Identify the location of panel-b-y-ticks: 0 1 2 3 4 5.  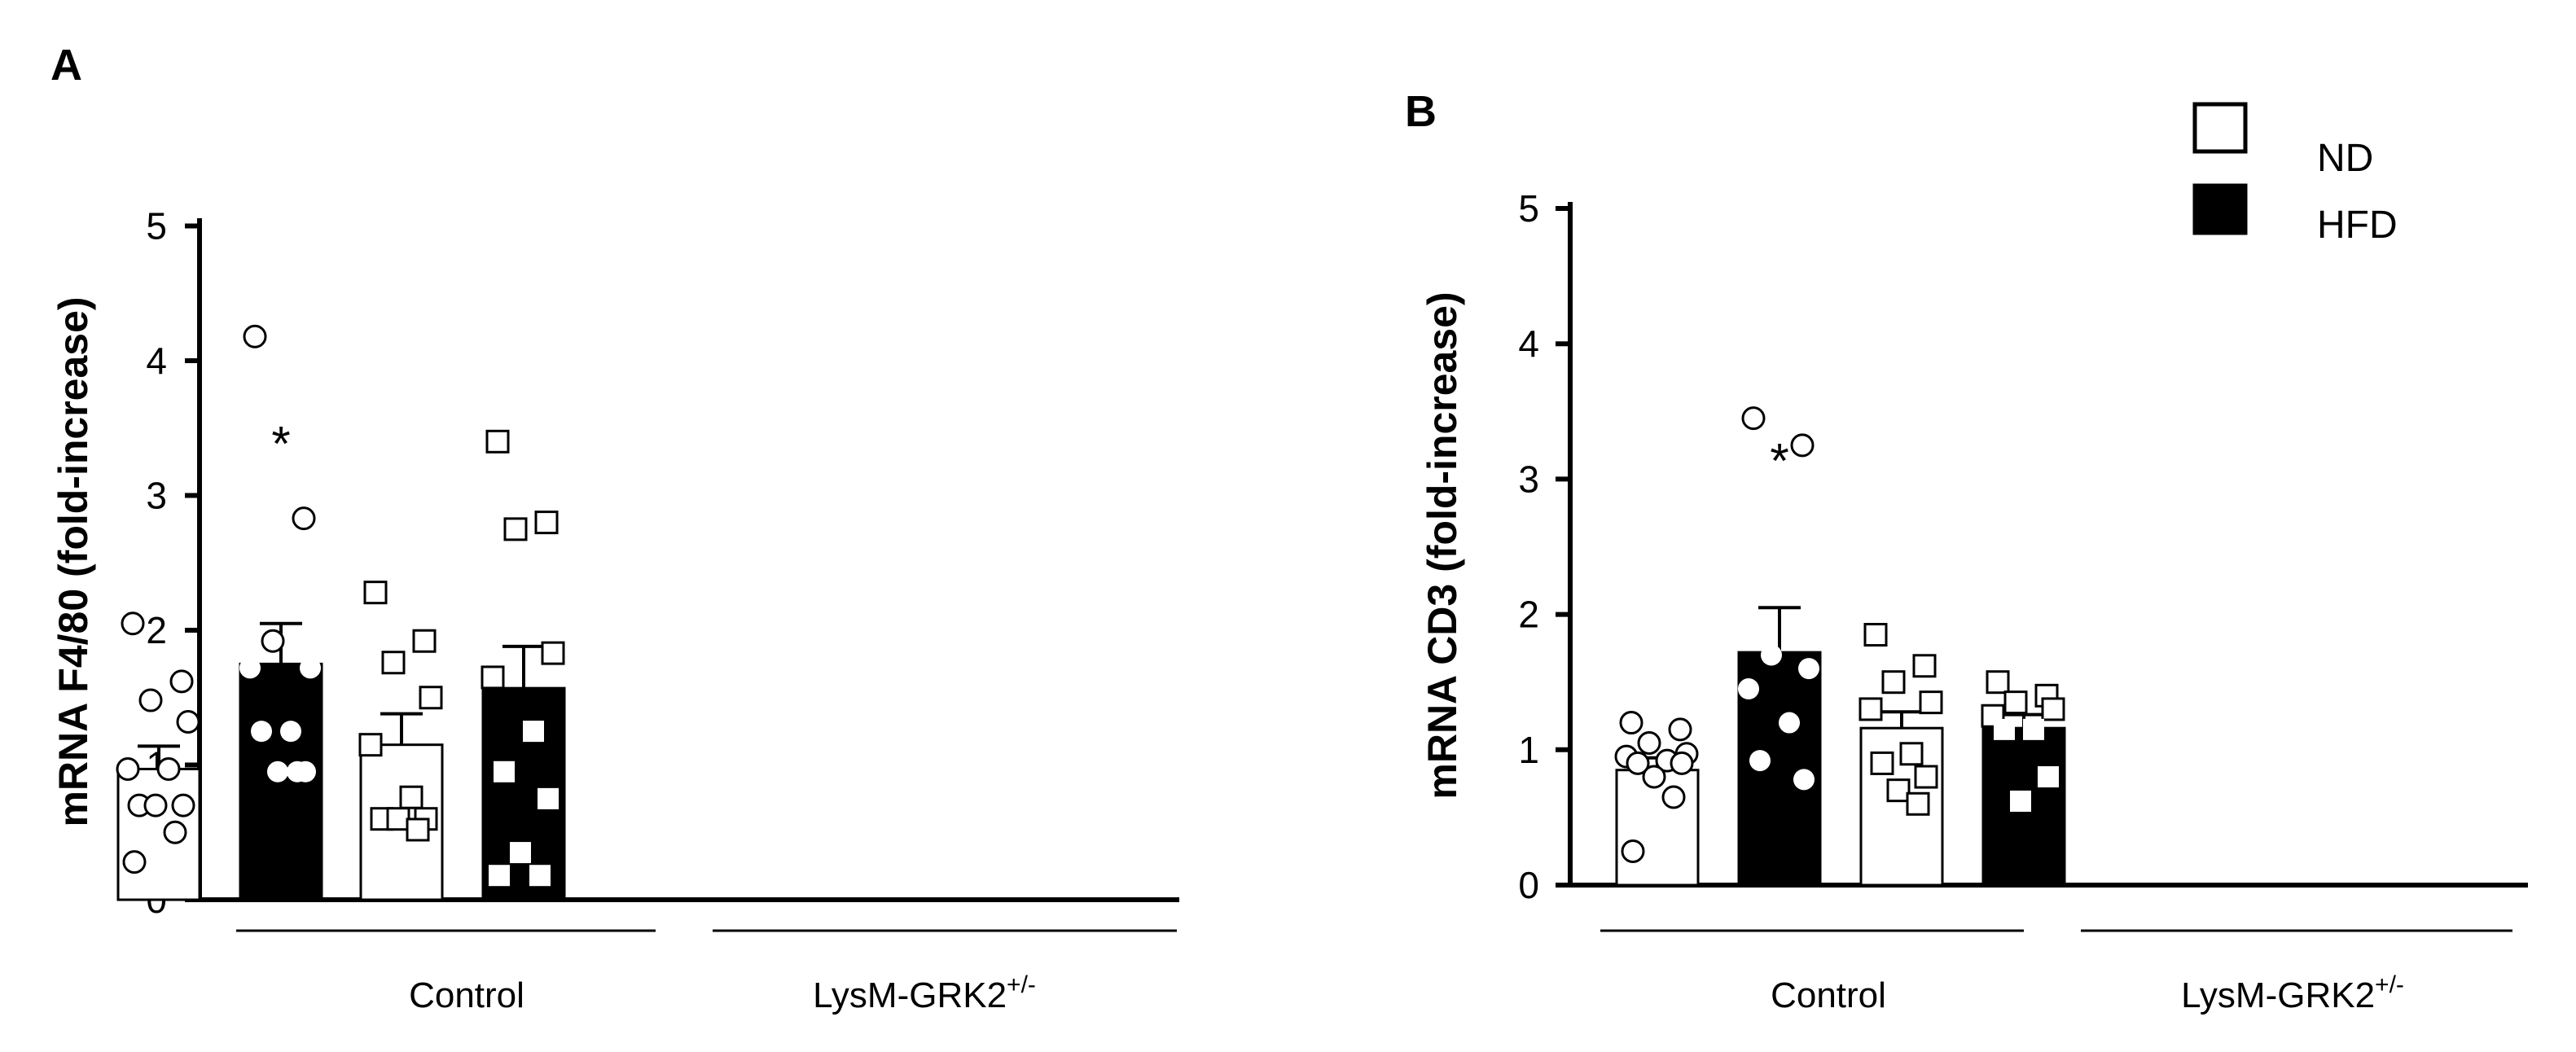
(1544, 546).